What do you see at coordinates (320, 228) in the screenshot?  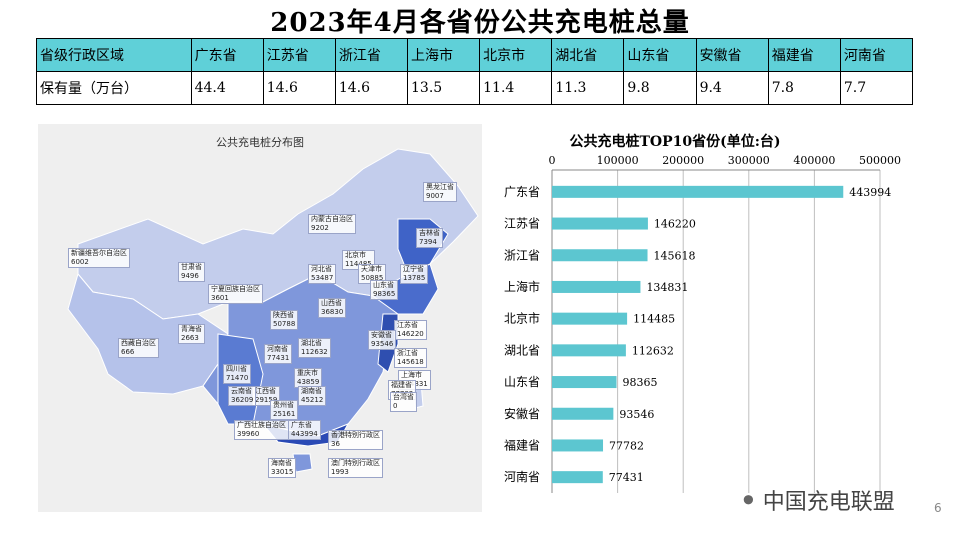 I see `map-label-value: 9202` at bounding box center [320, 228].